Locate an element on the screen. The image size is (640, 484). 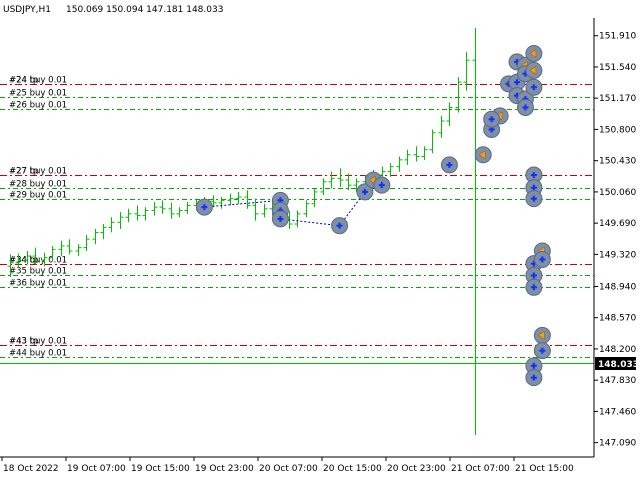
buy-order-label: #43 buy 0.01 is located at coordinates (38, 342).